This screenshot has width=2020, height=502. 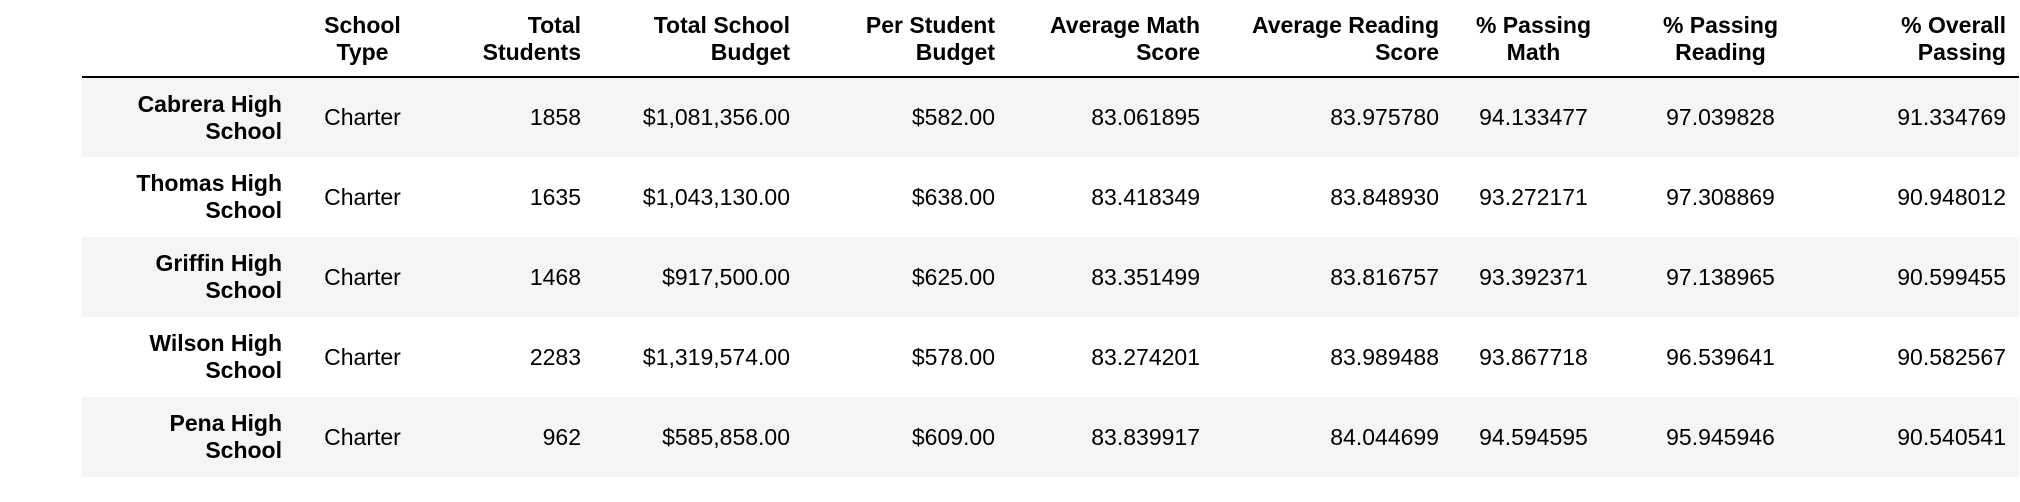 What do you see at coordinates (1110, 43) in the screenshot?
I see `column-header-average-math-score: Average Math Score` at bounding box center [1110, 43].